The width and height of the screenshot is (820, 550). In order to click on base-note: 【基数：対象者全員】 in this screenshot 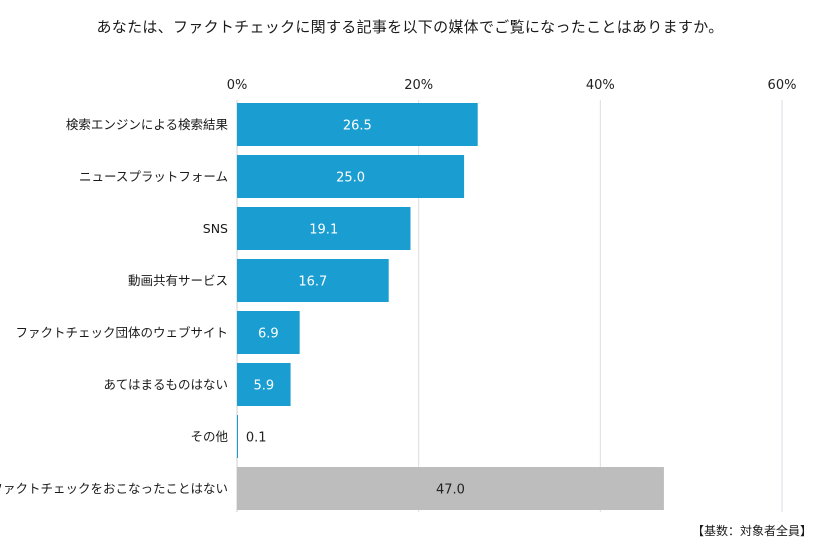, I will do `click(751, 531)`.